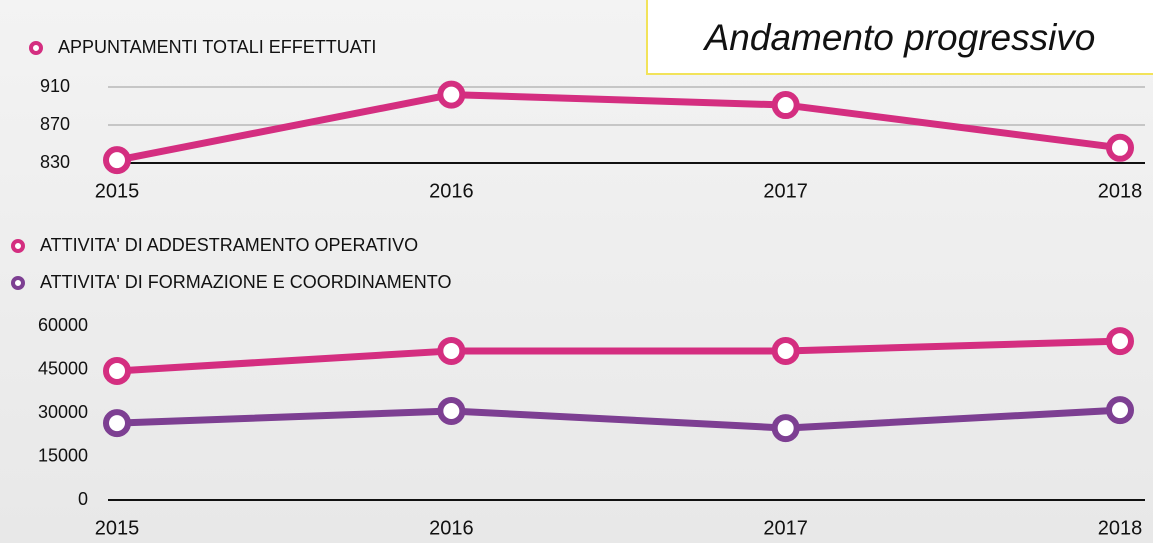  I want to click on legend-label: ATTIVITA' DI FORMAZIONE E COORDINAMENTO, so click(245, 282).